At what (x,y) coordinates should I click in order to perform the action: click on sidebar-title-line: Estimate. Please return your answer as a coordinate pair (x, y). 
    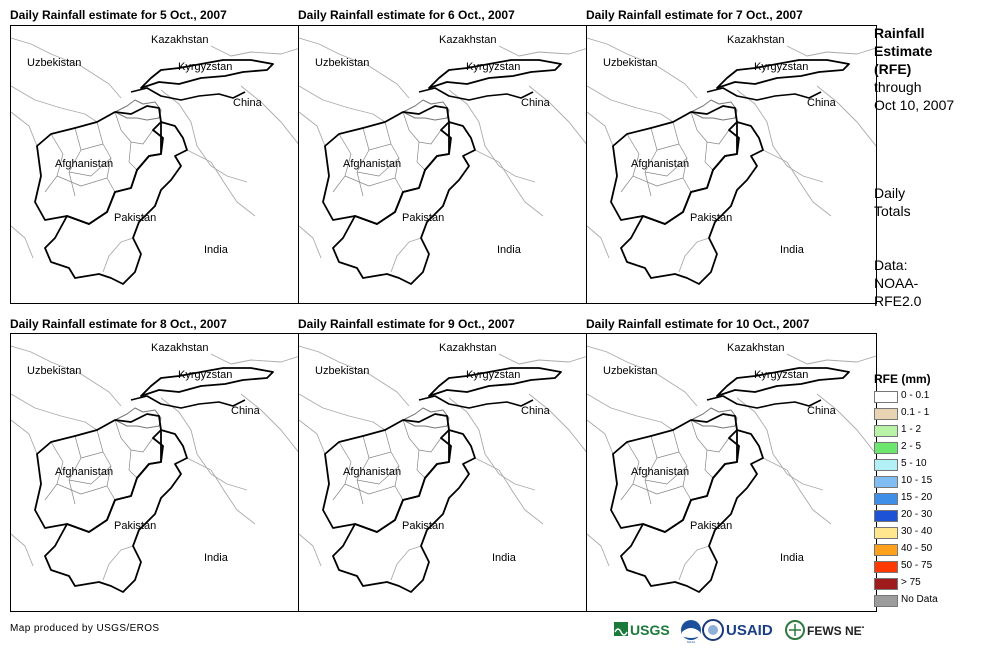
    Looking at the image, I should click on (903, 51).